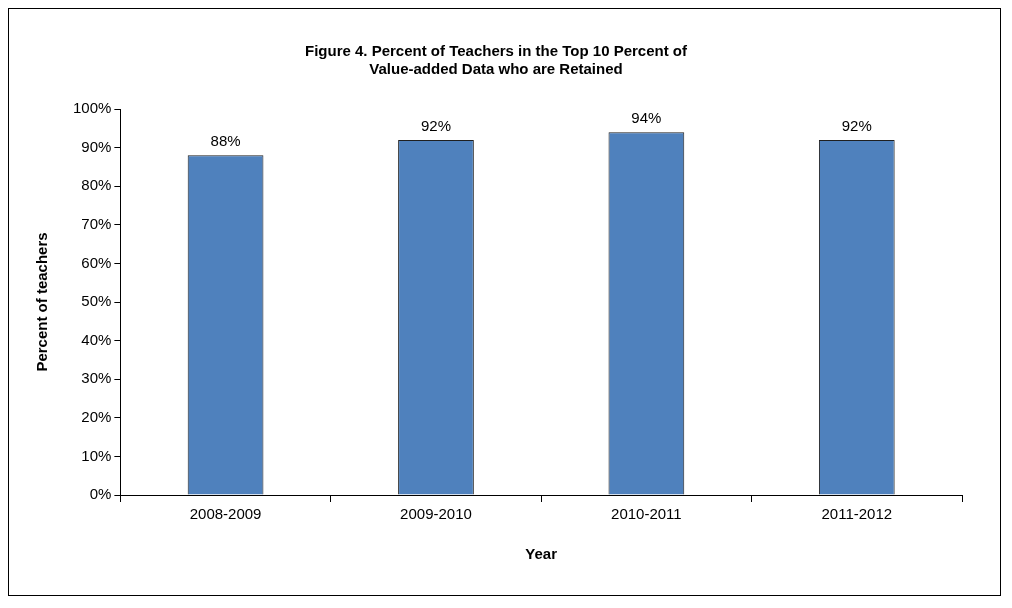 This screenshot has height=608, width=1012. What do you see at coordinates (92, 108) in the screenshot?
I see `y-tick-label: 100%` at bounding box center [92, 108].